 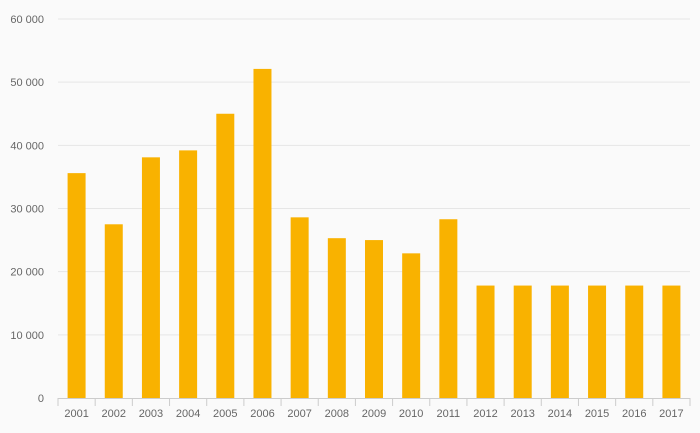 What do you see at coordinates (560, 414) in the screenshot?
I see `x-tick-label: 2014` at bounding box center [560, 414].